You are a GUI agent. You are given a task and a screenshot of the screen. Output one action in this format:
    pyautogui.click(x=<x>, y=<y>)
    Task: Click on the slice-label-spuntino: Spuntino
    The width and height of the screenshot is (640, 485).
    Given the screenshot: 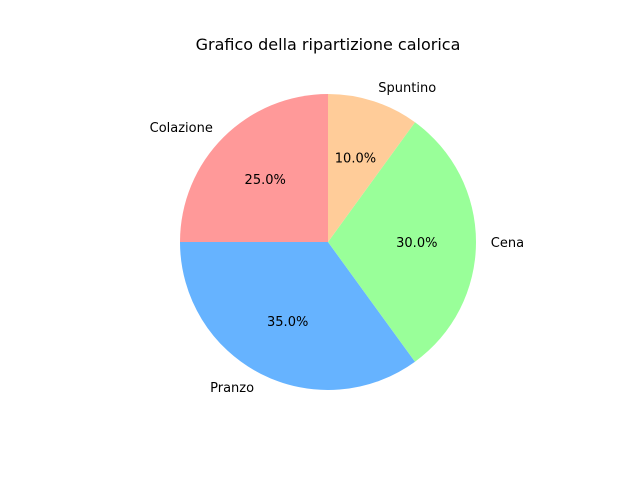 What is the action you would take?
    pyautogui.click(x=407, y=88)
    